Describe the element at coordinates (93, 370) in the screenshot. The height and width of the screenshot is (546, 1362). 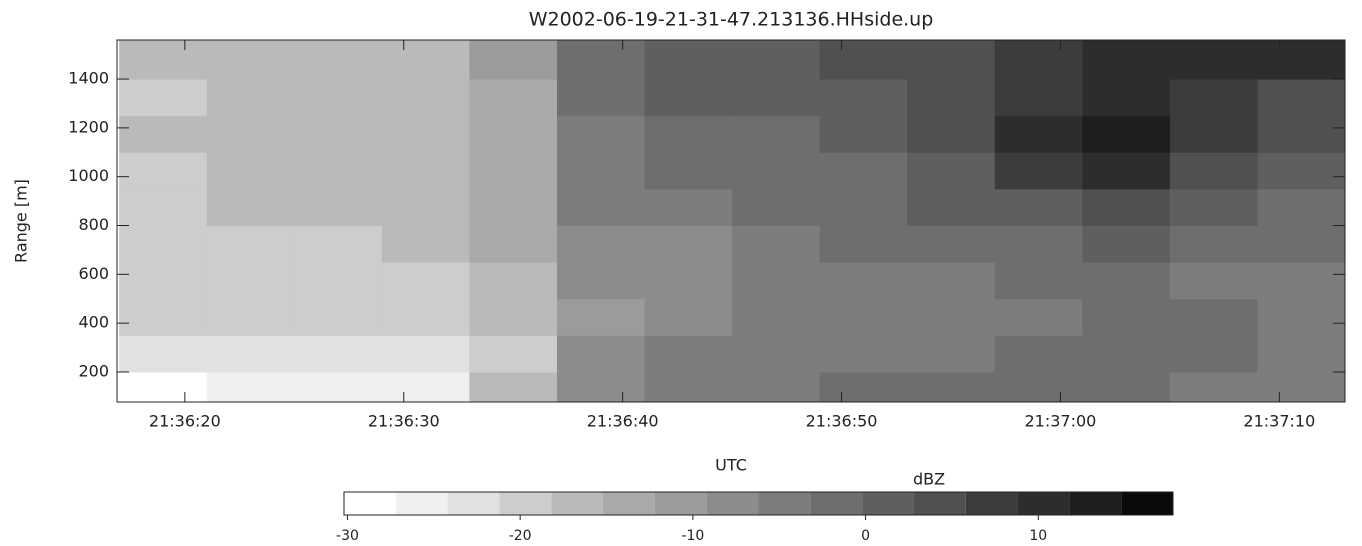
I see `y-tick-label: 200` at that location.